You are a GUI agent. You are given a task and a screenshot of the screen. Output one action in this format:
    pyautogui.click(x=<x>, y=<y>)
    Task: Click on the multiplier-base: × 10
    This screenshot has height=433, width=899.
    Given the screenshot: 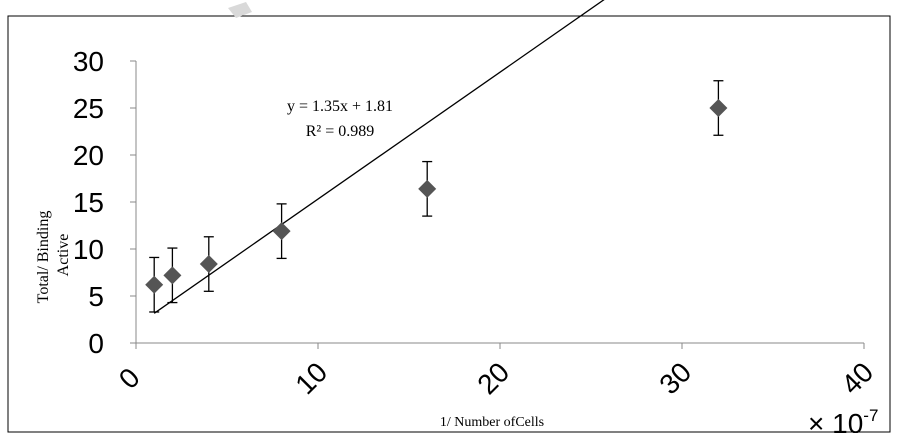 What is the action you would take?
    pyautogui.click(x=835, y=420)
    